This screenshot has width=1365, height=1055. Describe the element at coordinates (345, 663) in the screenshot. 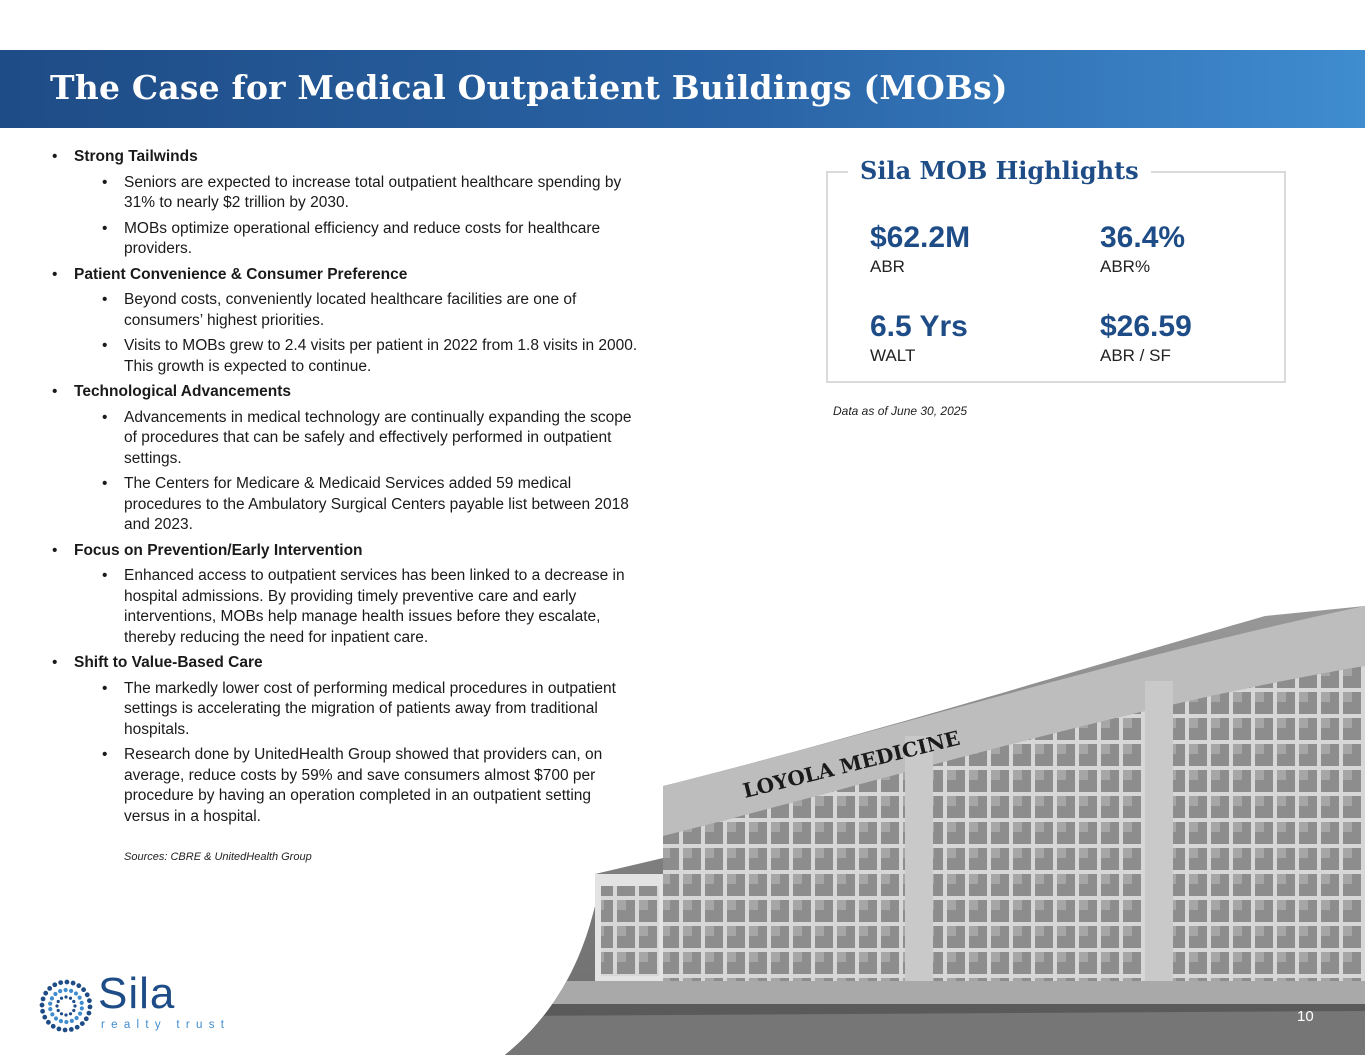

I see `section-heading: Shift to Value-Based Care` at that location.